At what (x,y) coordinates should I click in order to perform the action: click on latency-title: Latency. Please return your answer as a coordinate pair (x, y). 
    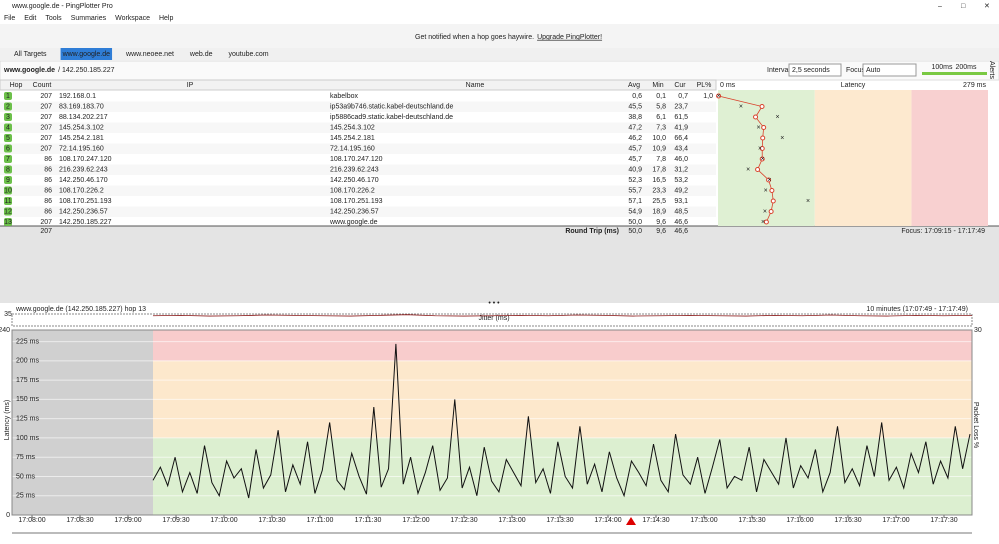
    Looking at the image, I should click on (853, 85).